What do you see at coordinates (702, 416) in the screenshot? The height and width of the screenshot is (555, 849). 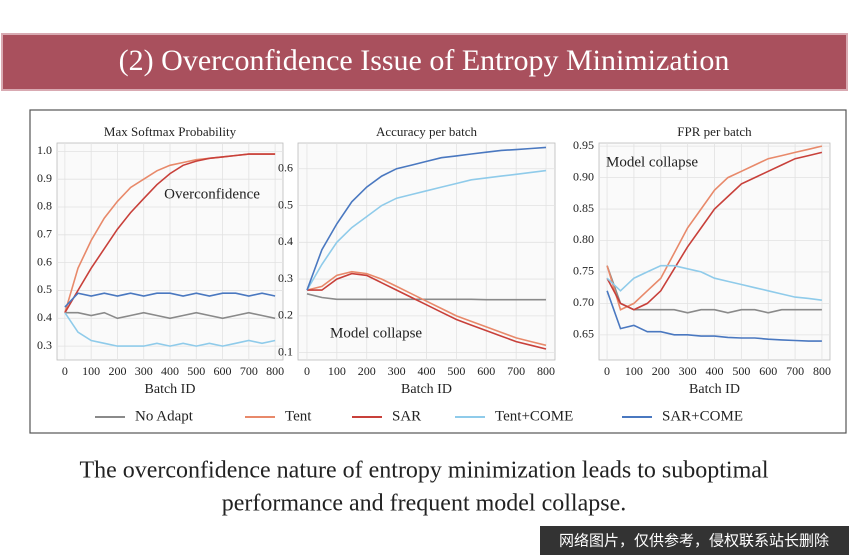 I see `legend-label: SAR+COME` at bounding box center [702, 416].